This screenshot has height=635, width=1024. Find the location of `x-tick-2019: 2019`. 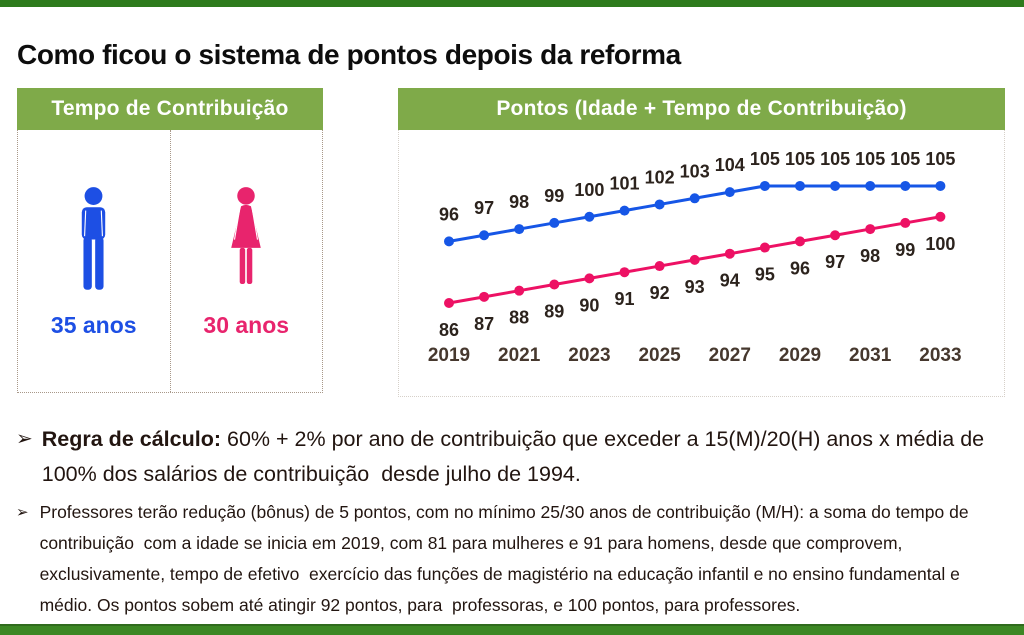

x-tick-2019: 2019 is located at coordinates (449, 355).